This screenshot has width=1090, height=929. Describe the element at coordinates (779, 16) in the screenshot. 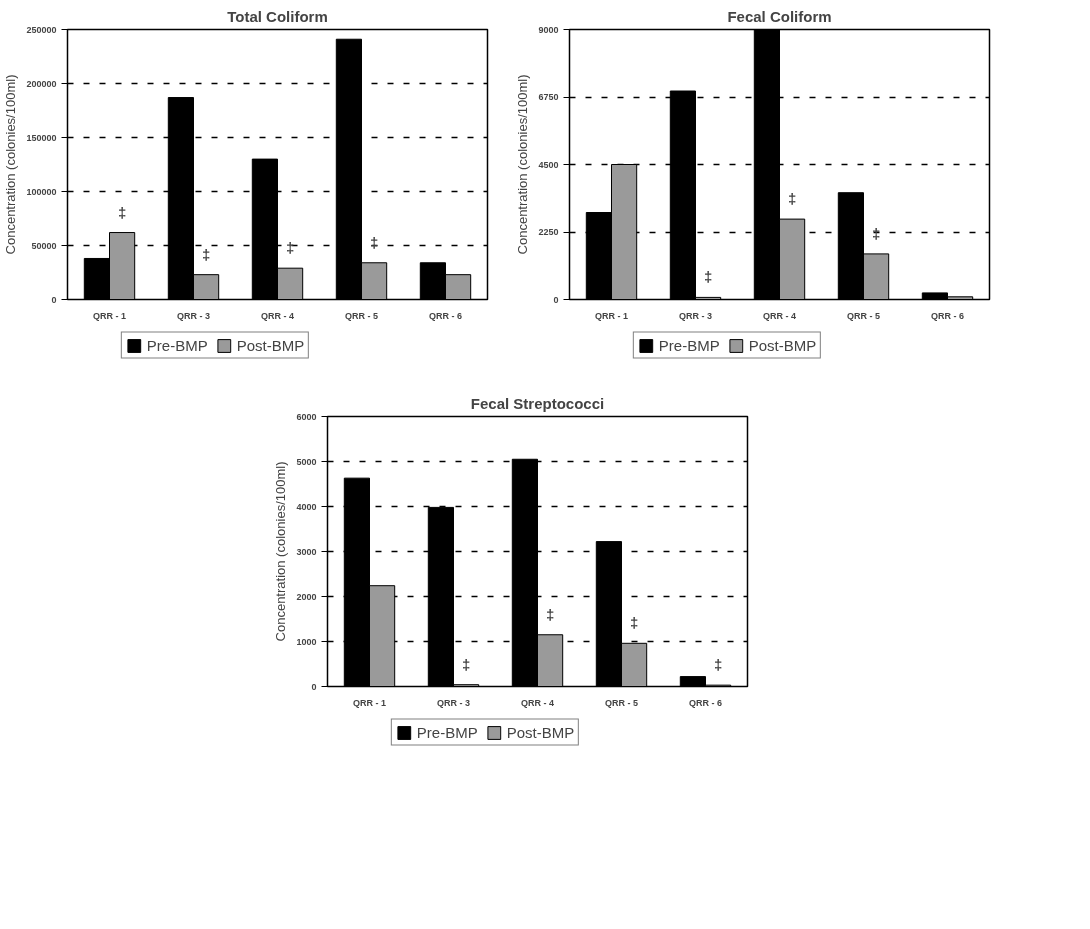

I see `chart-title: Fecal Coliform` at that location.